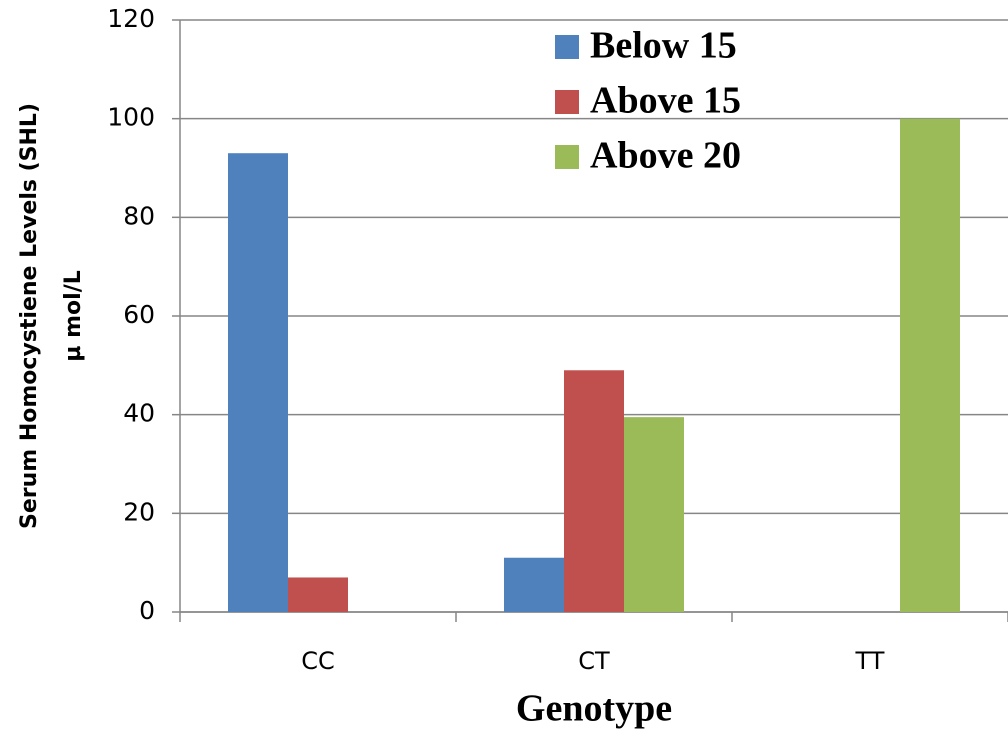  I want to click on y-axis-title: Serum Homocystiene Levels (SHL) µ mol/L, so click(51, 316).